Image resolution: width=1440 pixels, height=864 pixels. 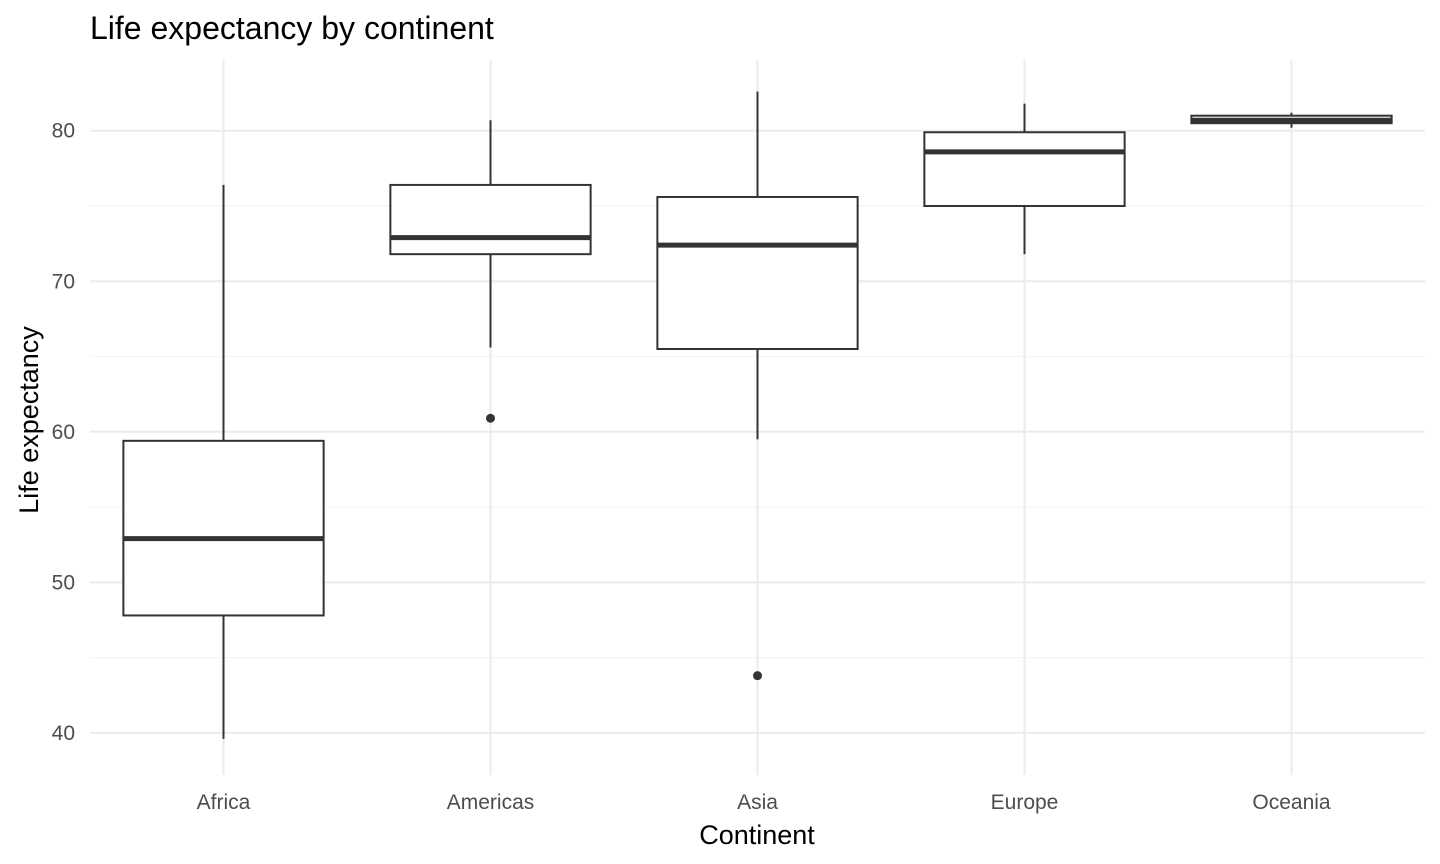 I want to click on y-axis-ticks: 40 50 60 70 80, so click(x=63, y=432).